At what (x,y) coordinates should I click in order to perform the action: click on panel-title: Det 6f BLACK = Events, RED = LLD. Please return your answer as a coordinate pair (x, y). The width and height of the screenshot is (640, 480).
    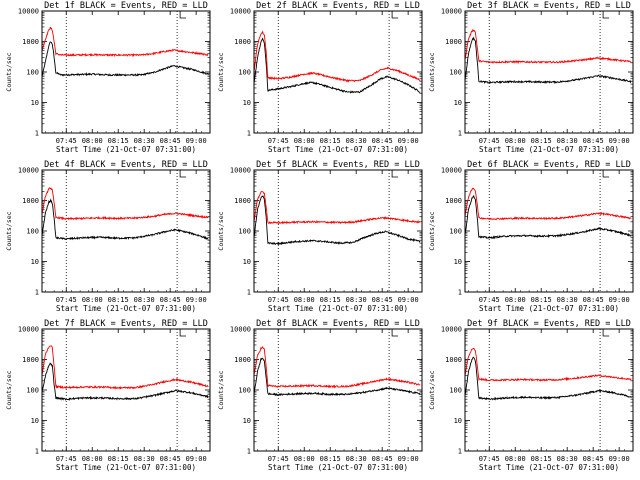
    Looking at the image, I should click on (549, 165).